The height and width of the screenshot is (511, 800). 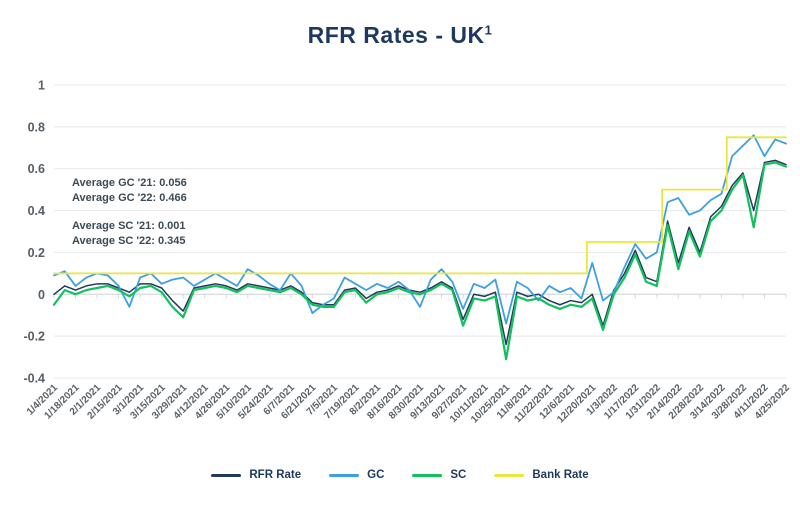 What do you see at coordinates (129, 241) in the screenshot?
I see `annotation-average-sc-22: Average SC '22: 0.345` at bounding box center [129, 241].